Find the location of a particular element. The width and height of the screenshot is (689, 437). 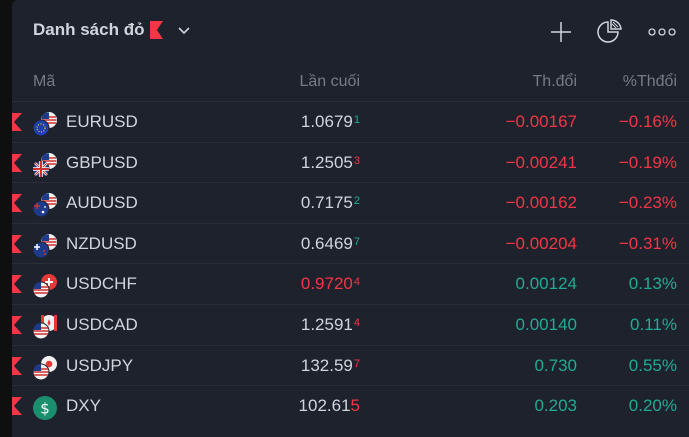

symbol-name: AUDUSD is located at coordinates (102, 203).